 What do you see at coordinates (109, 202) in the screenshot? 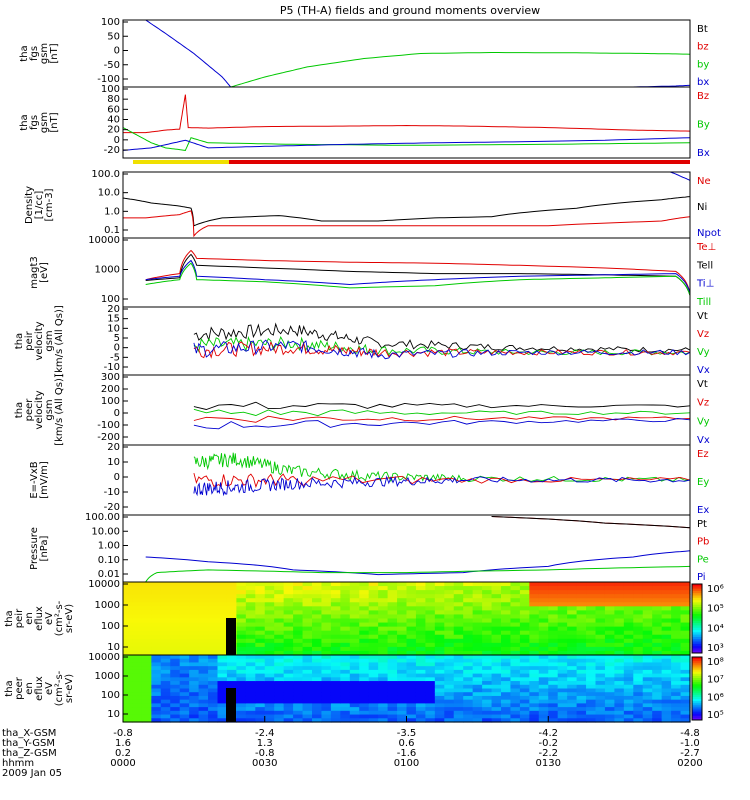
I see `y-ticks: 100.010.01.00.1` at bounding box center [109, 202].